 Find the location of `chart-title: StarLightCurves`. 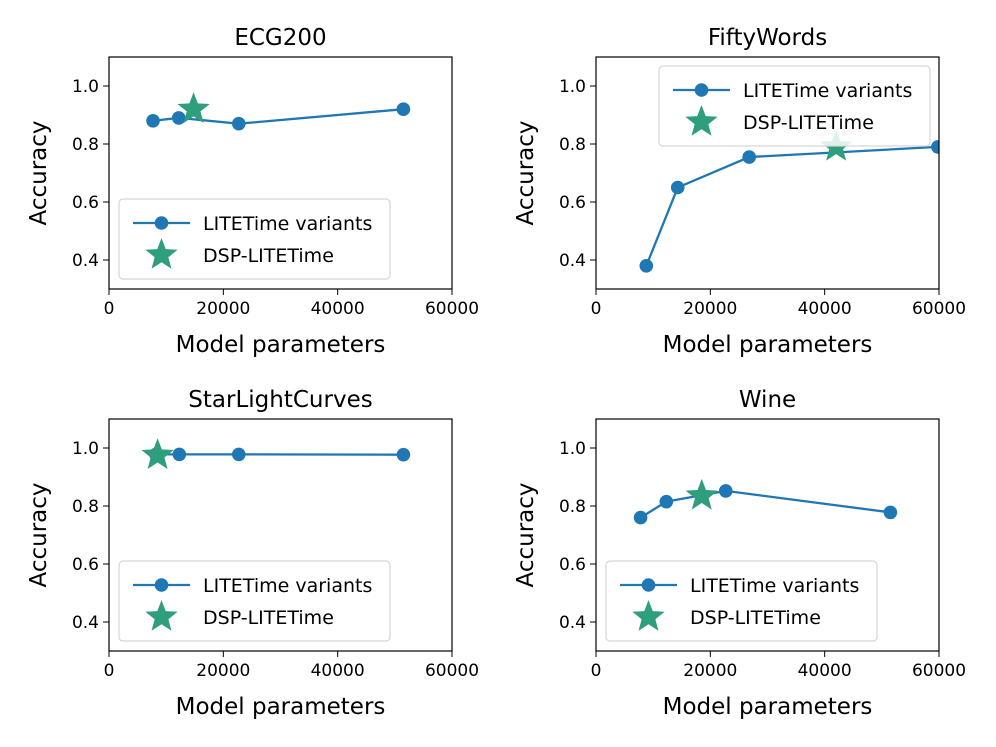

chart-title: StarLightCurves is located at coordinates (280, 400).